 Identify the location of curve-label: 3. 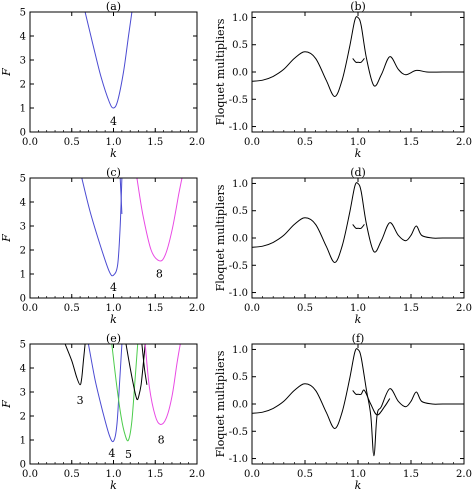
(80, 400).